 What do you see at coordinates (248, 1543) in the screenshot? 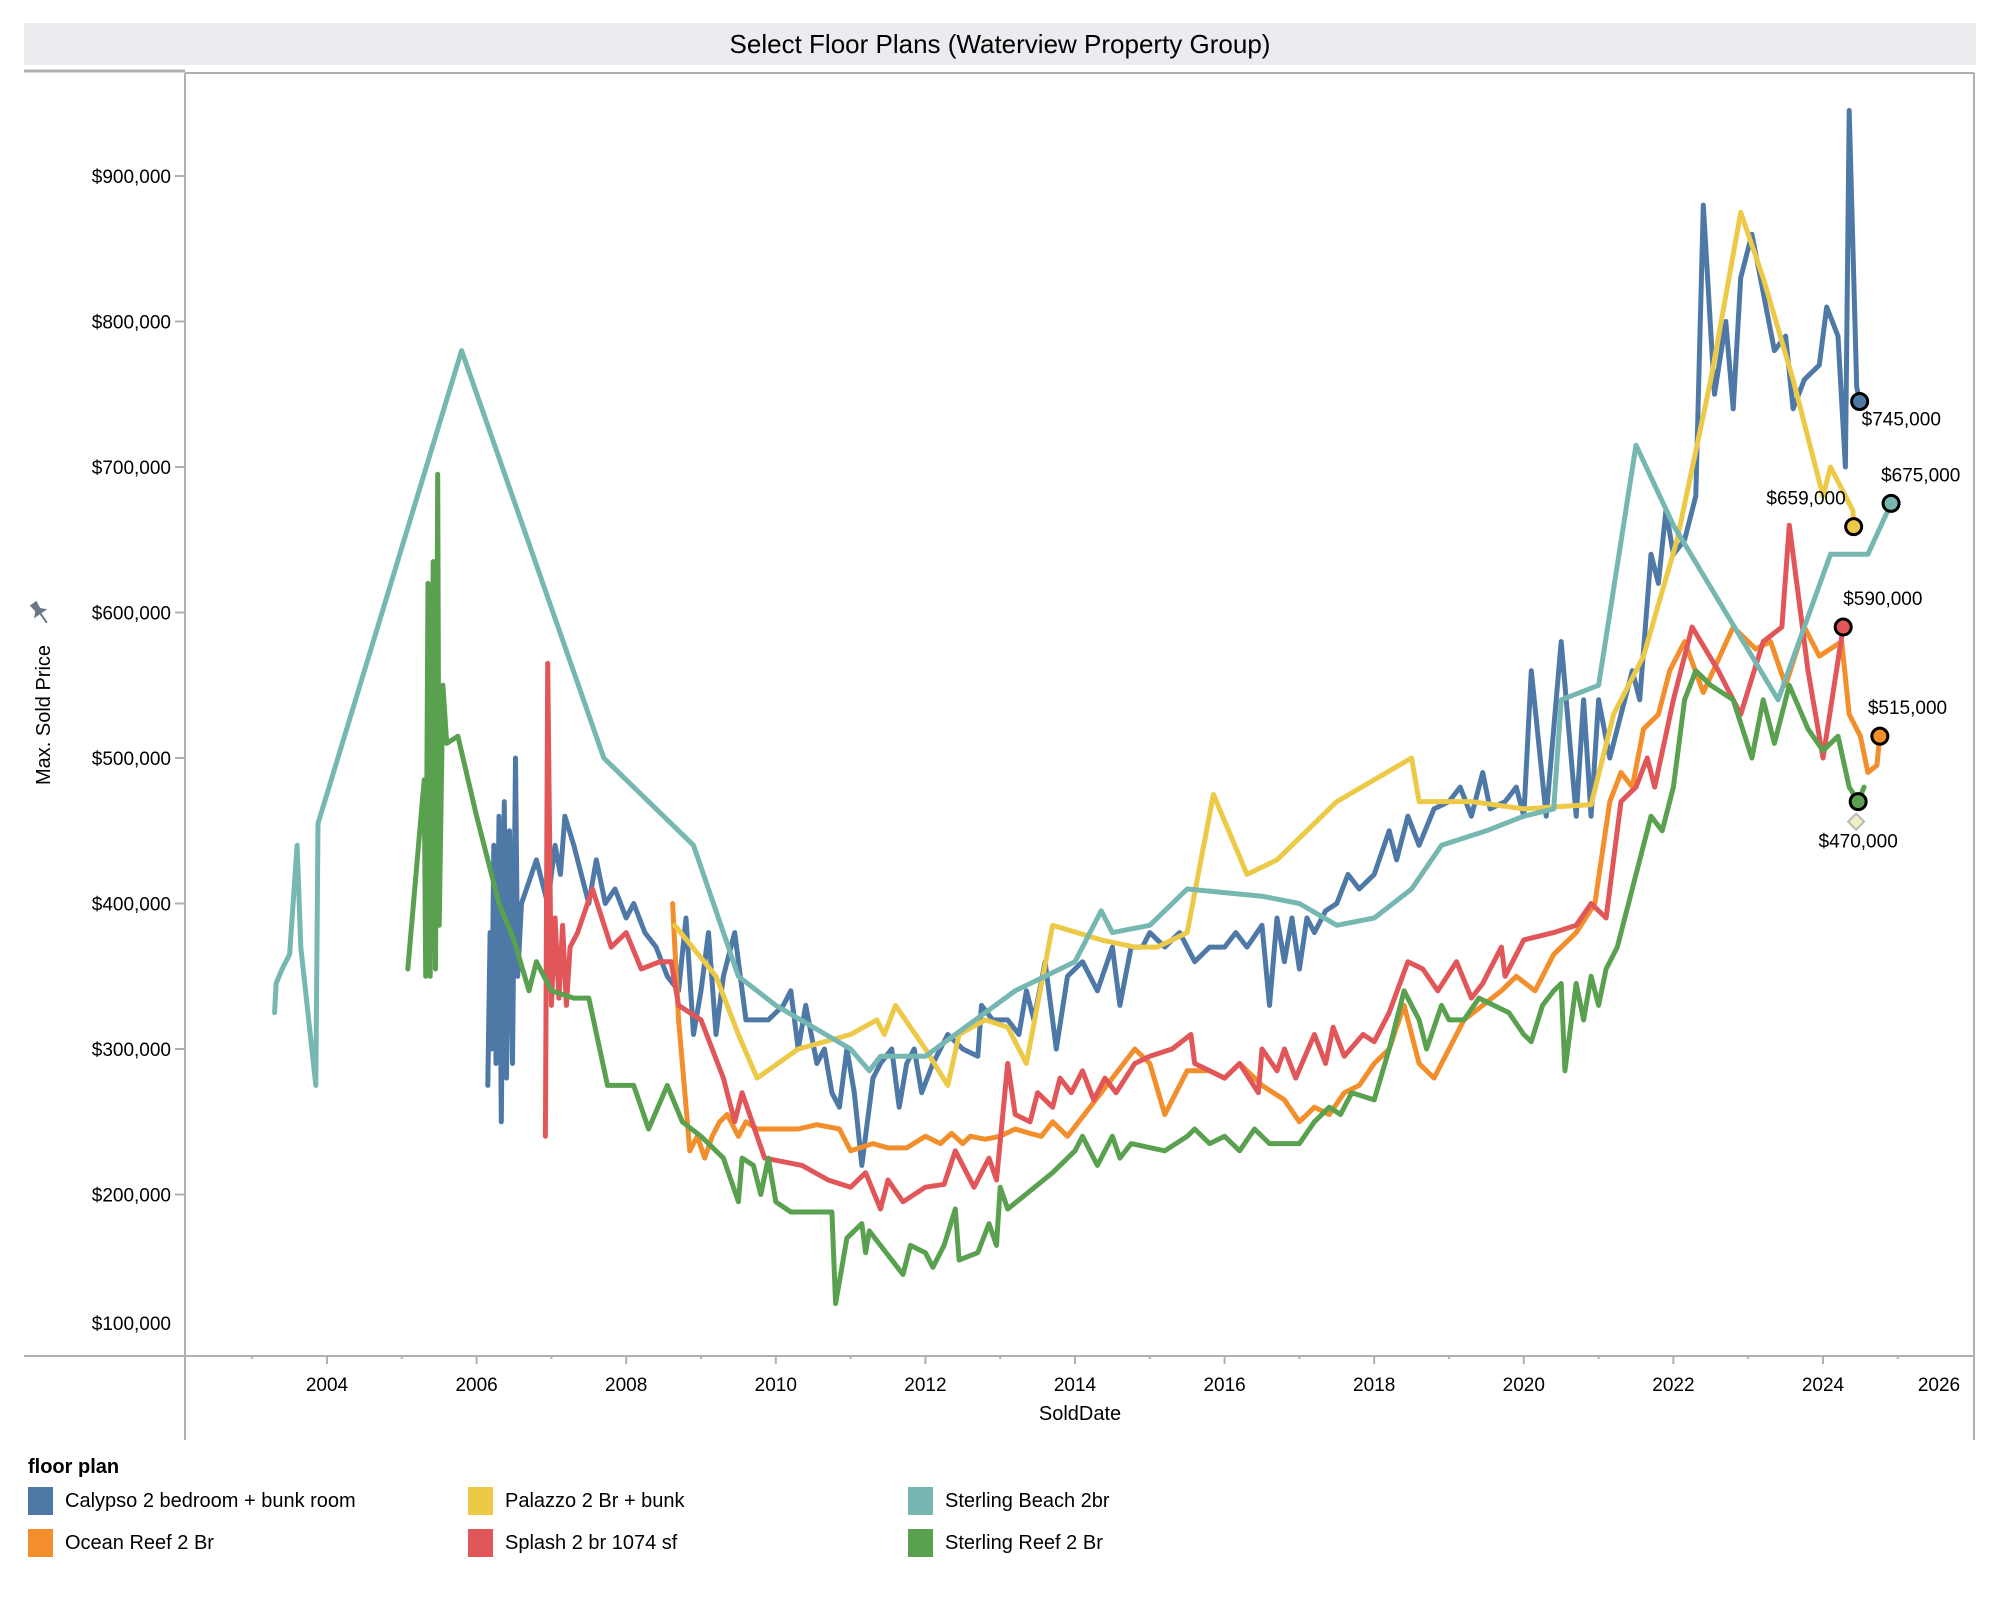
I see `legend-item: Ocean Reef 2 Br` at bounding box center [248, 1543].